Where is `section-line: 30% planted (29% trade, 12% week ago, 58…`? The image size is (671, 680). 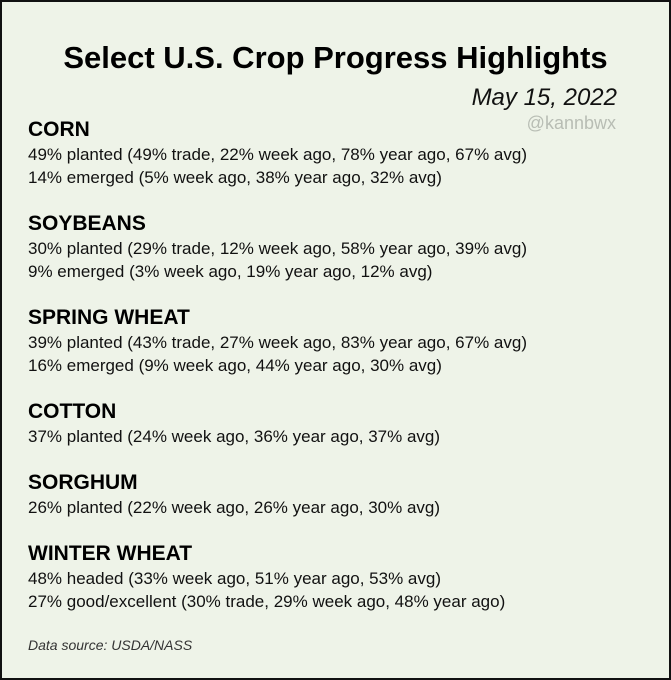
section-line: 30% planted (29% trade, 12% week ago, 58… is located at coordinates (277, 248).